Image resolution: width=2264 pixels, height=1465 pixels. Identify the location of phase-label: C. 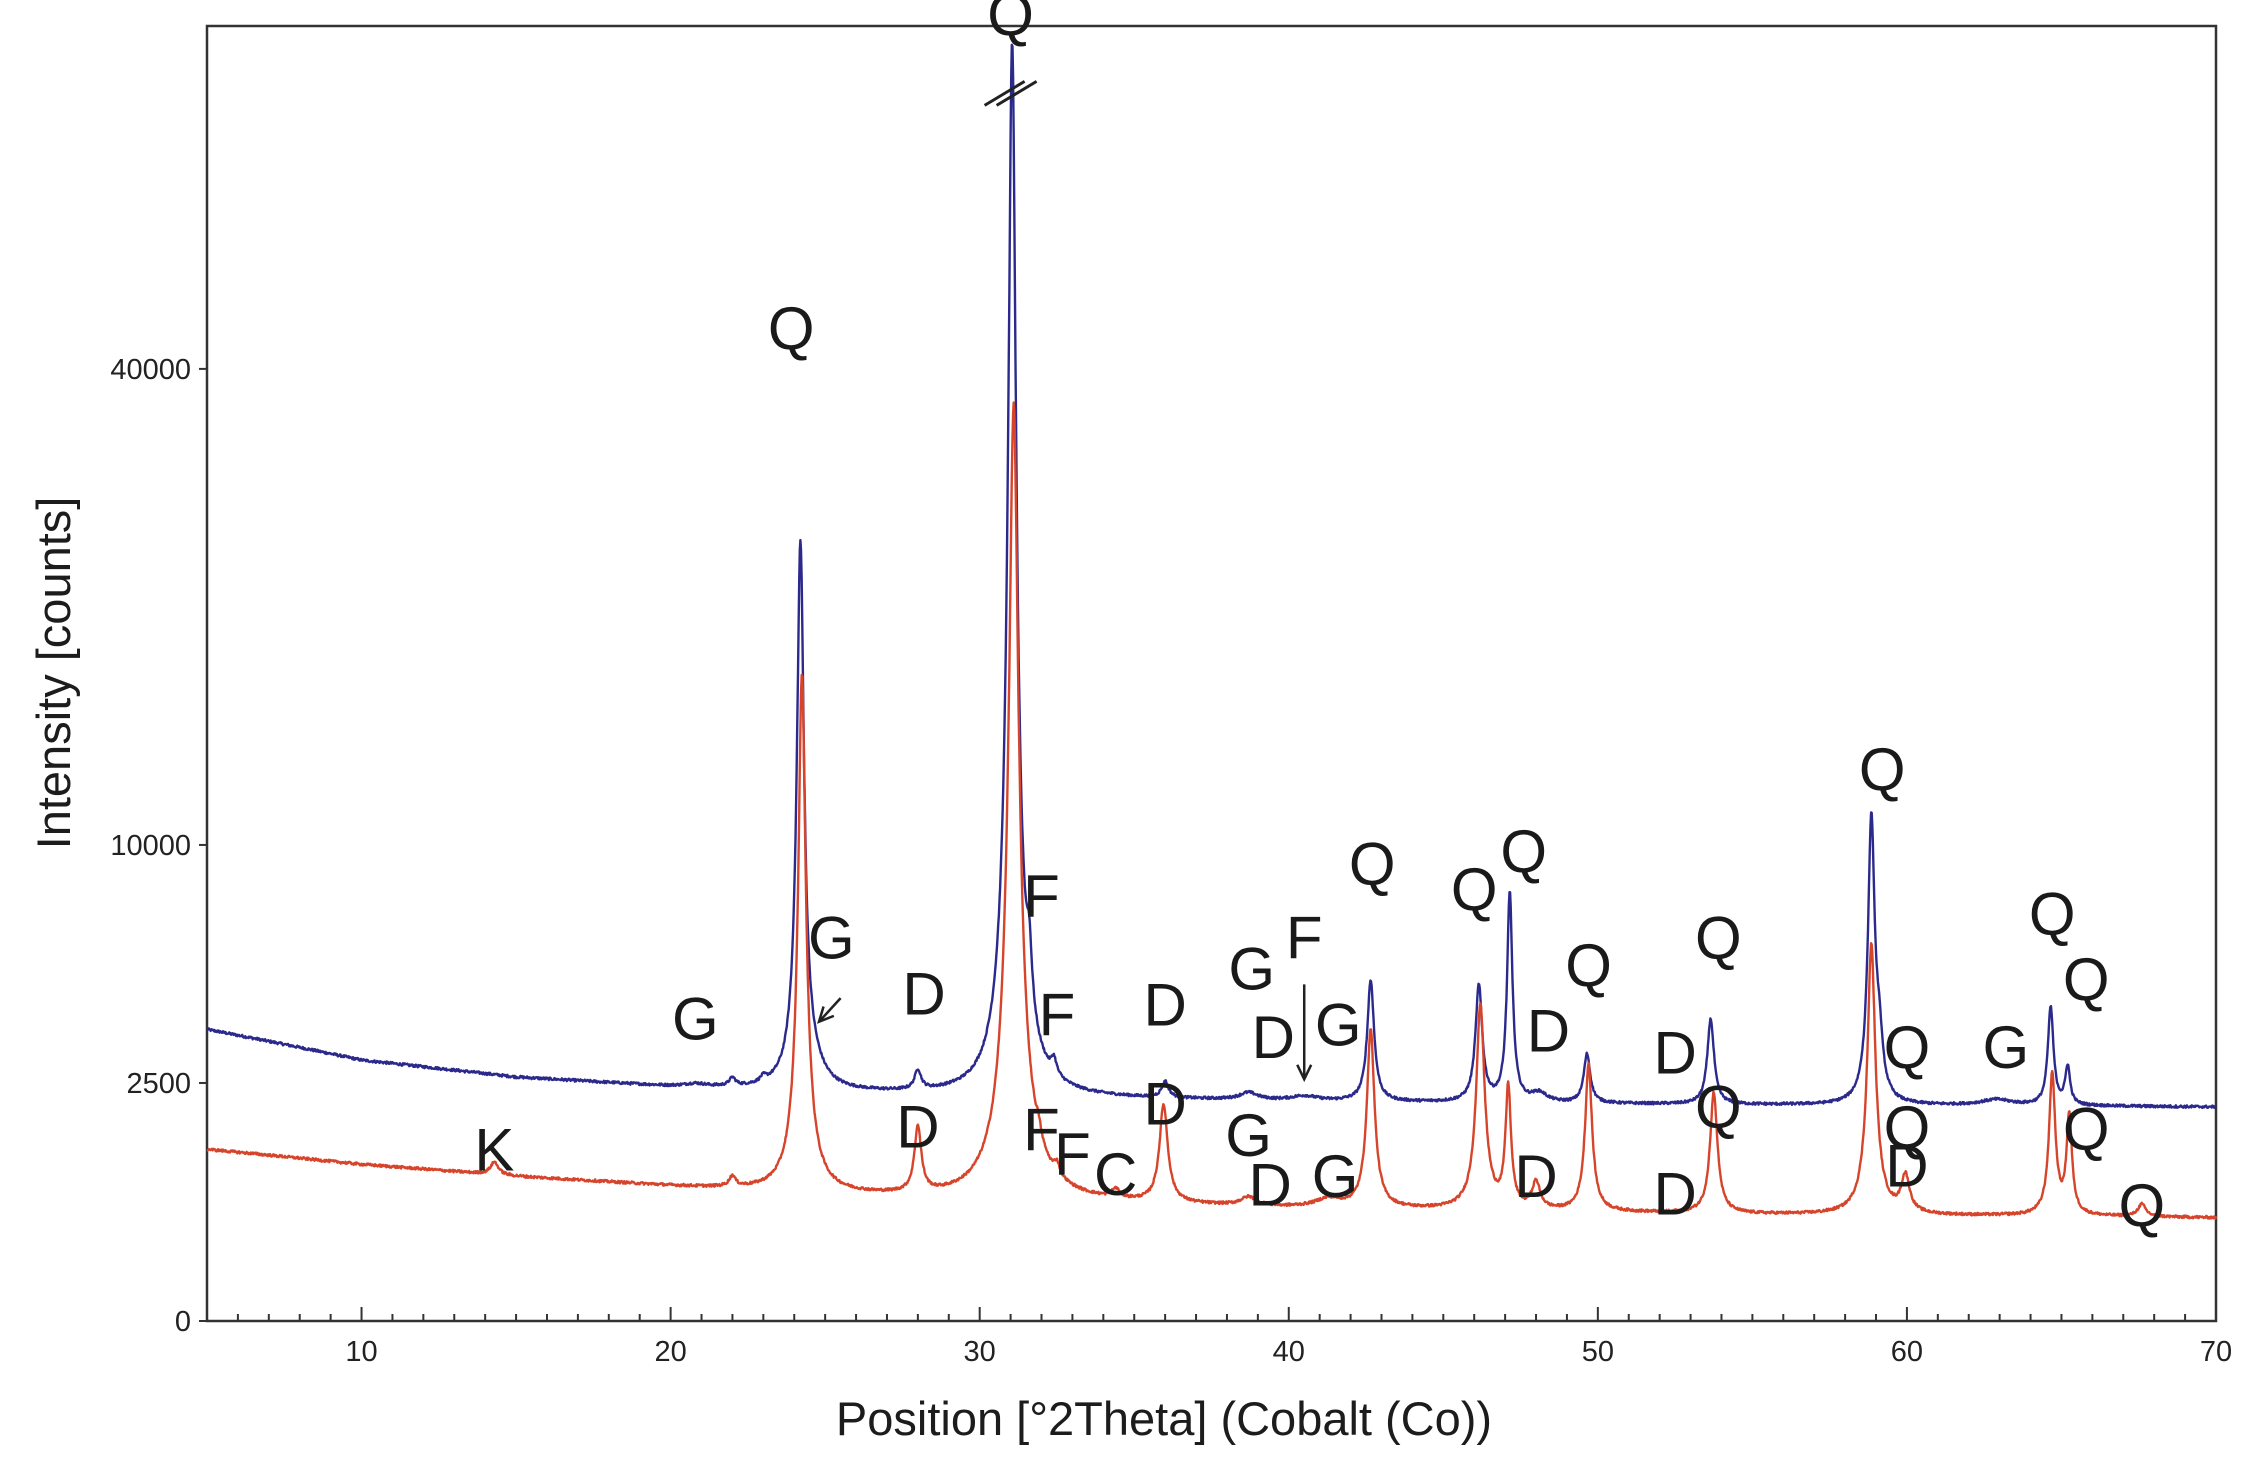
(1115, 1174).